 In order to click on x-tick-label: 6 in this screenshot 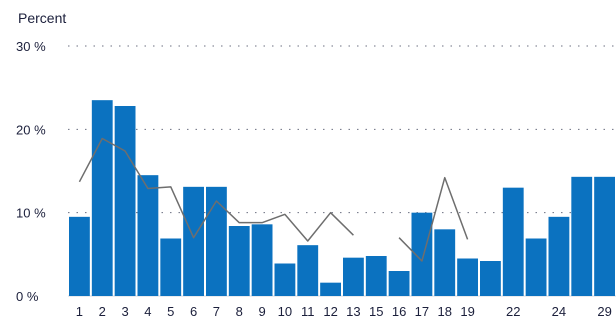, I will do `click(193, 311)`.